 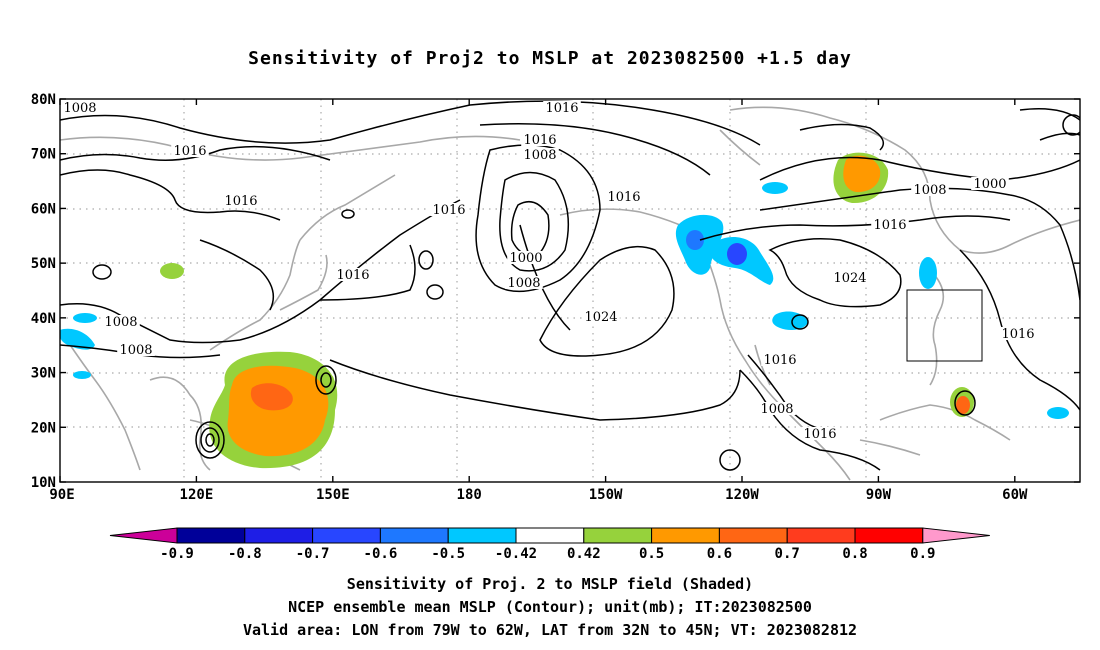 I want to click on latitude-label: 40N, so click(x=43, y=319).